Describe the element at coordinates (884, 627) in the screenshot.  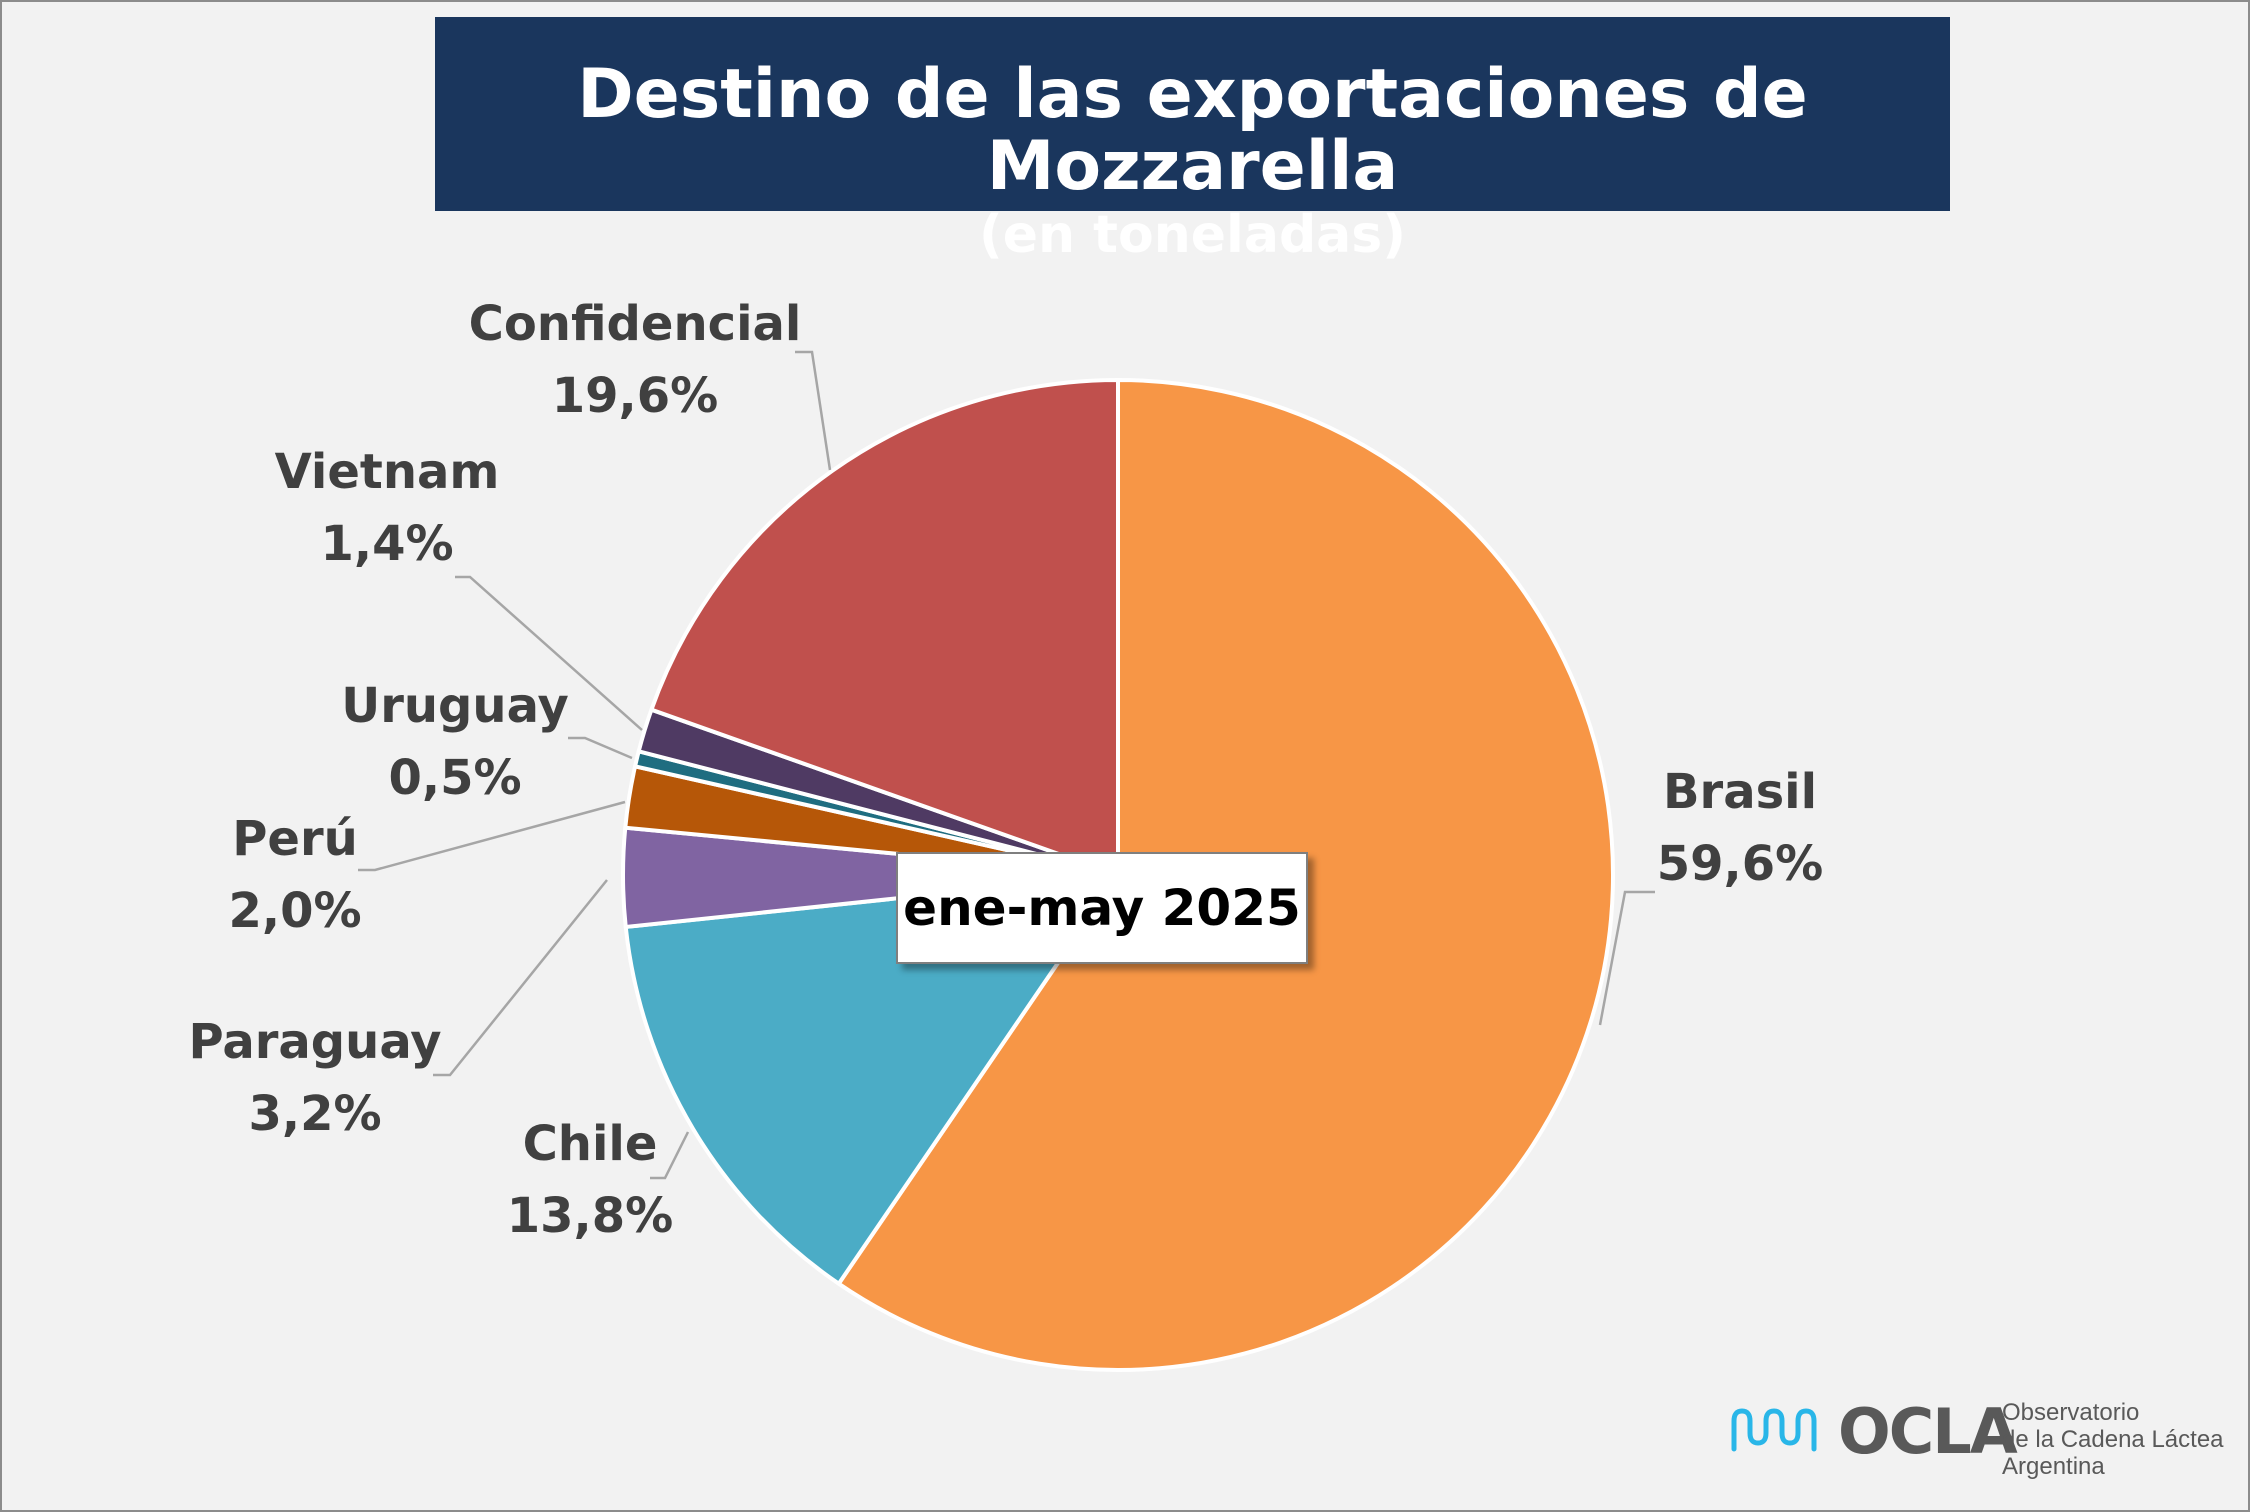
I see `pie-slice-confidencial` at that location.